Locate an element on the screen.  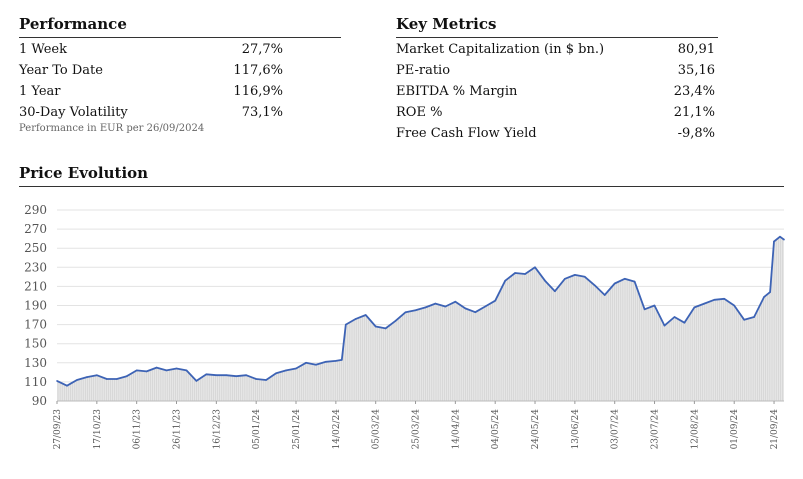
x-tick-label: 24/05/24 is located at coordinates (536, 429).